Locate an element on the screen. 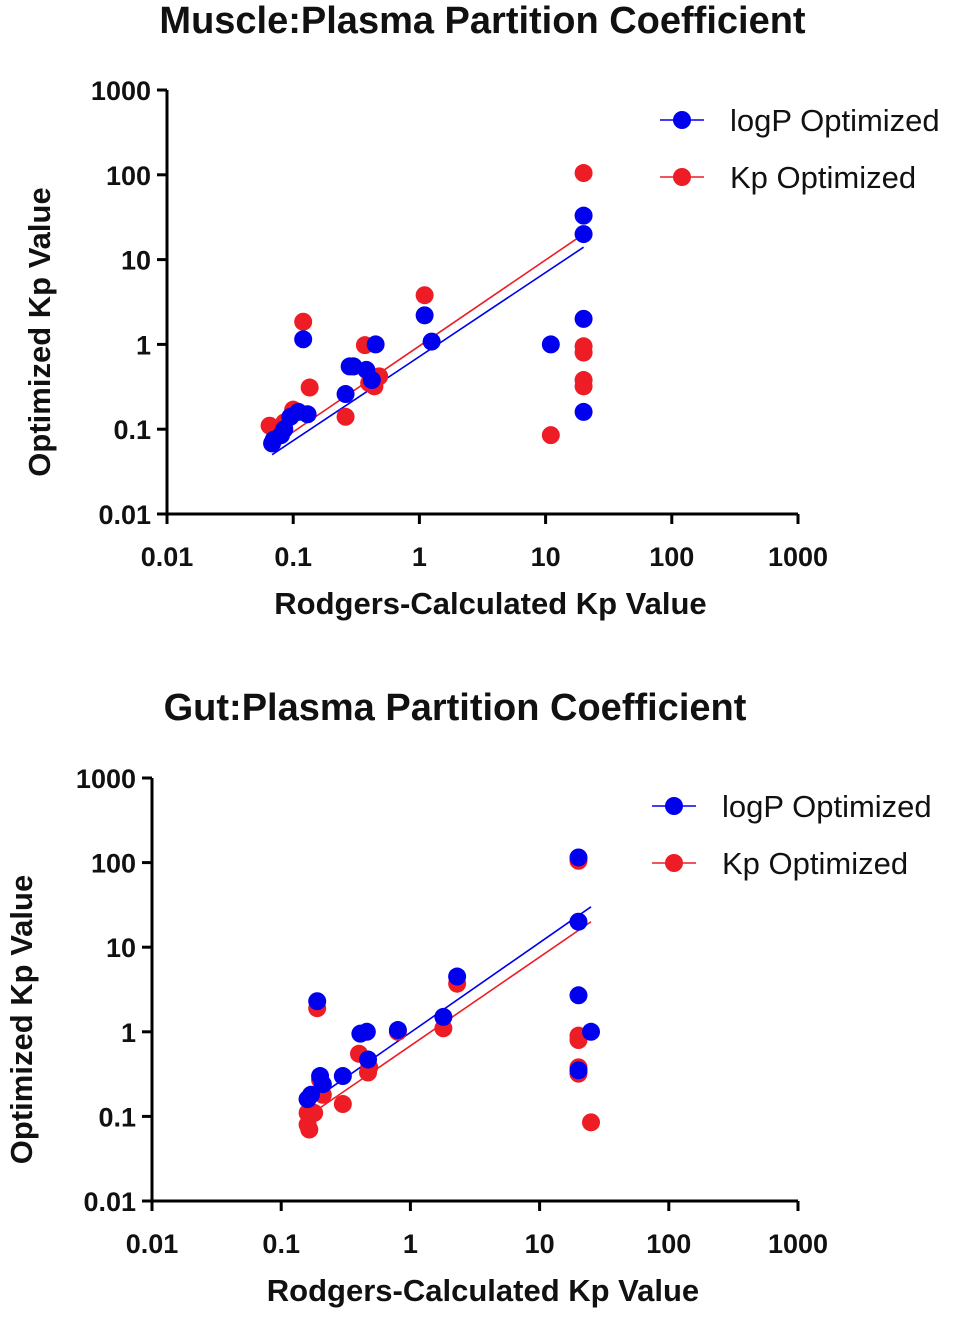 The height and width of the screenshot is (1323, 963). chart-title: Muscle:Plasma Partition Coefficient is located at coordinates (482, 21).